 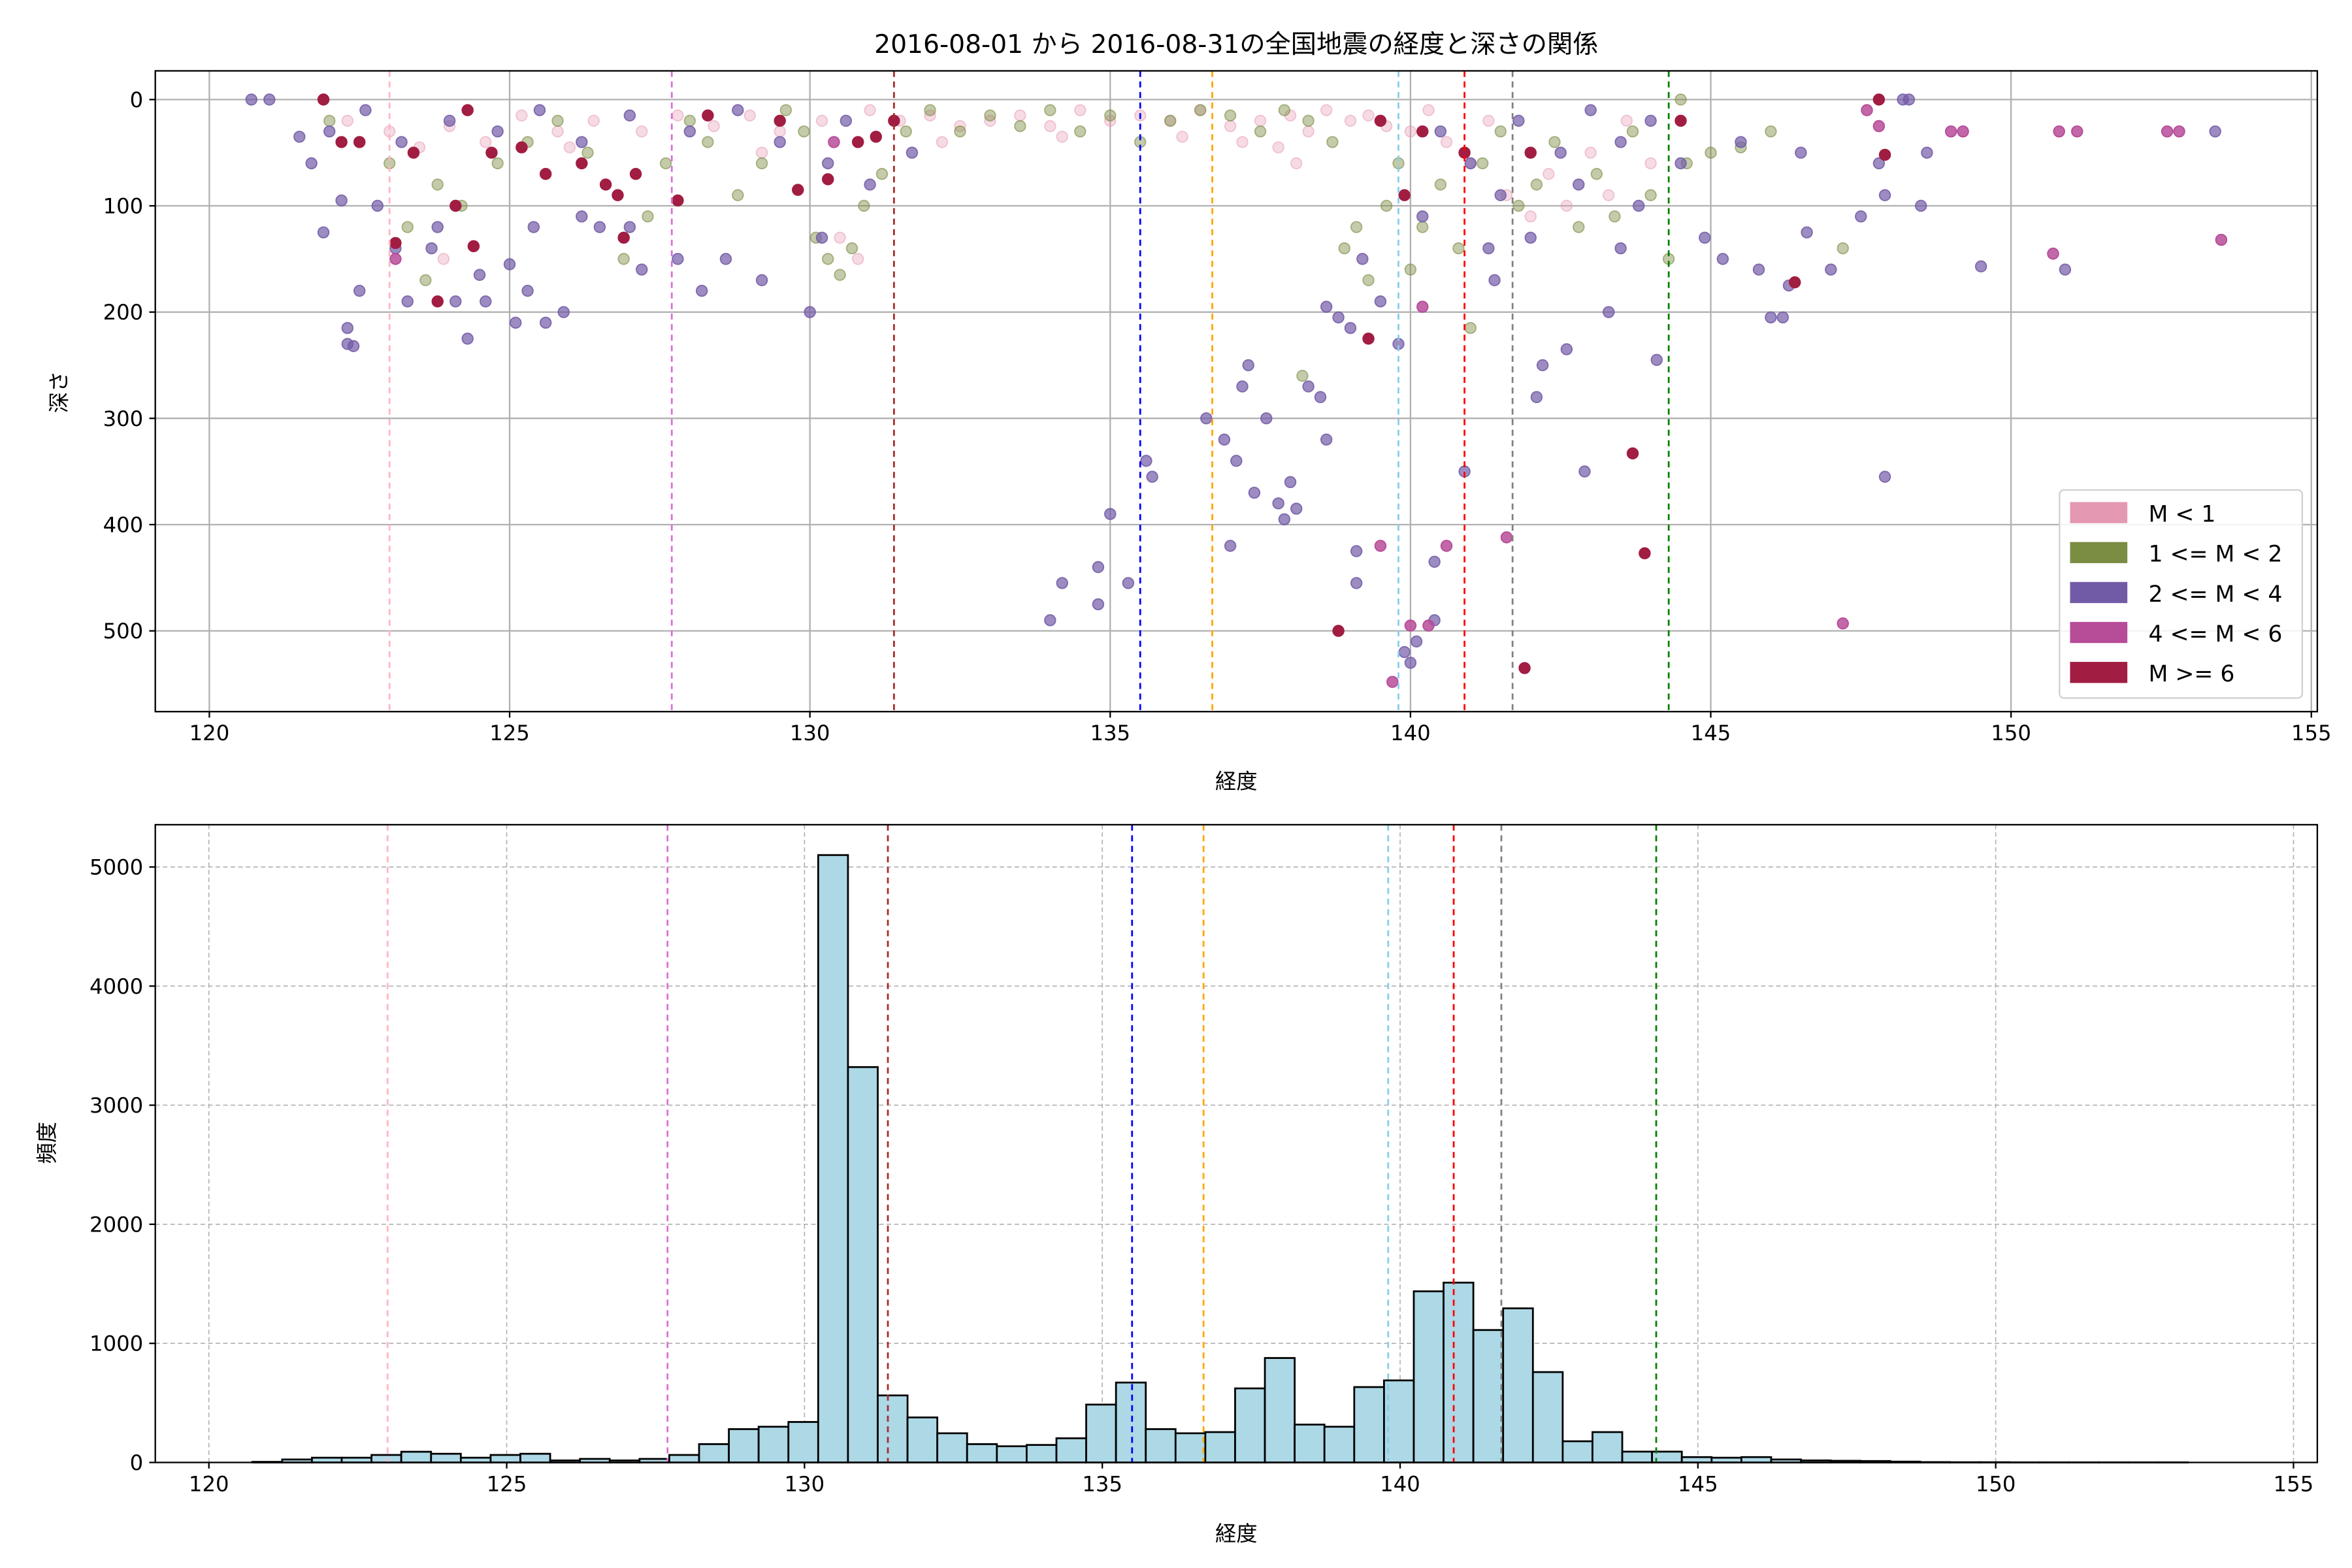 I want to click on legend-swatch, so click(x=2099, y=552).